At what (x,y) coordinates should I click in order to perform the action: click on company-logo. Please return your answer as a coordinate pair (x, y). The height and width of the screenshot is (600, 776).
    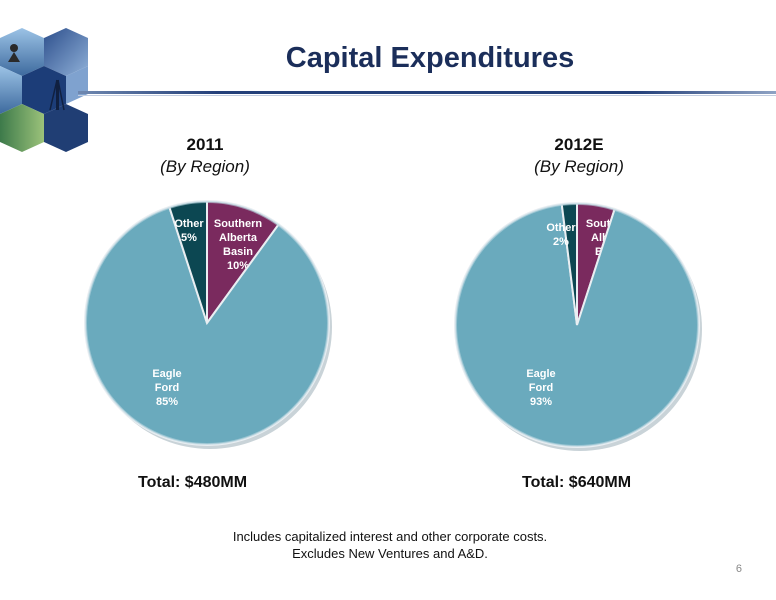
    Looking at the image, I should click on (44, 90).